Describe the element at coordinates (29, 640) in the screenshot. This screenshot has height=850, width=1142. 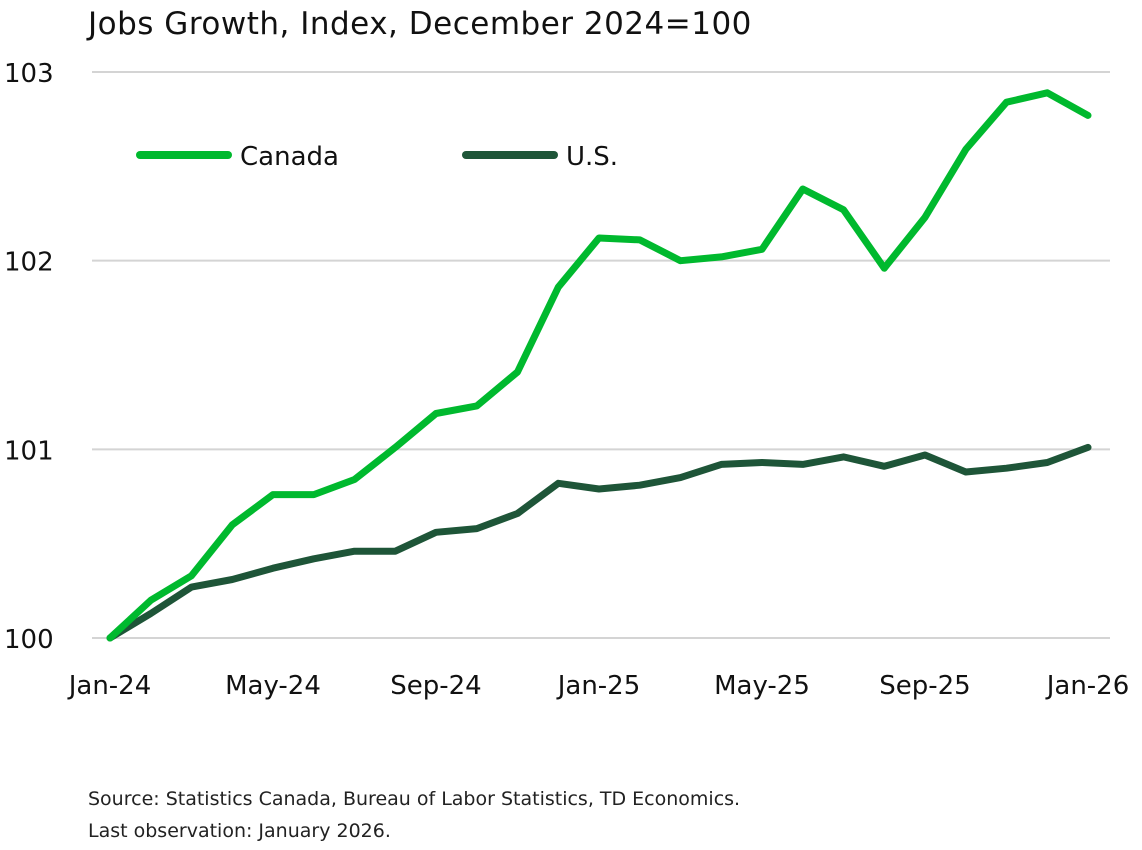
I see `y-tick-label: 100` at that location.